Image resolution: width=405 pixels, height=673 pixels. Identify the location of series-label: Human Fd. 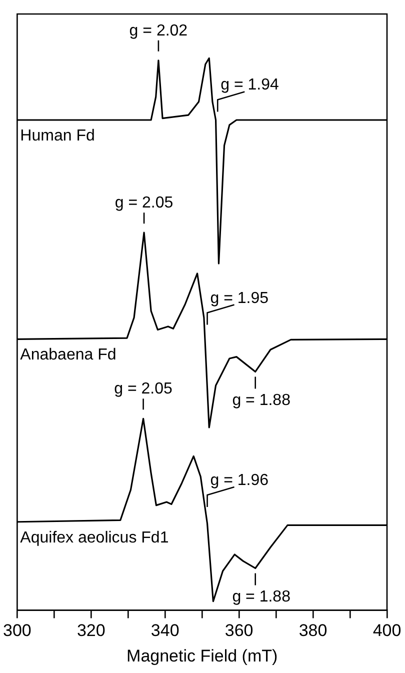
(57, 135).